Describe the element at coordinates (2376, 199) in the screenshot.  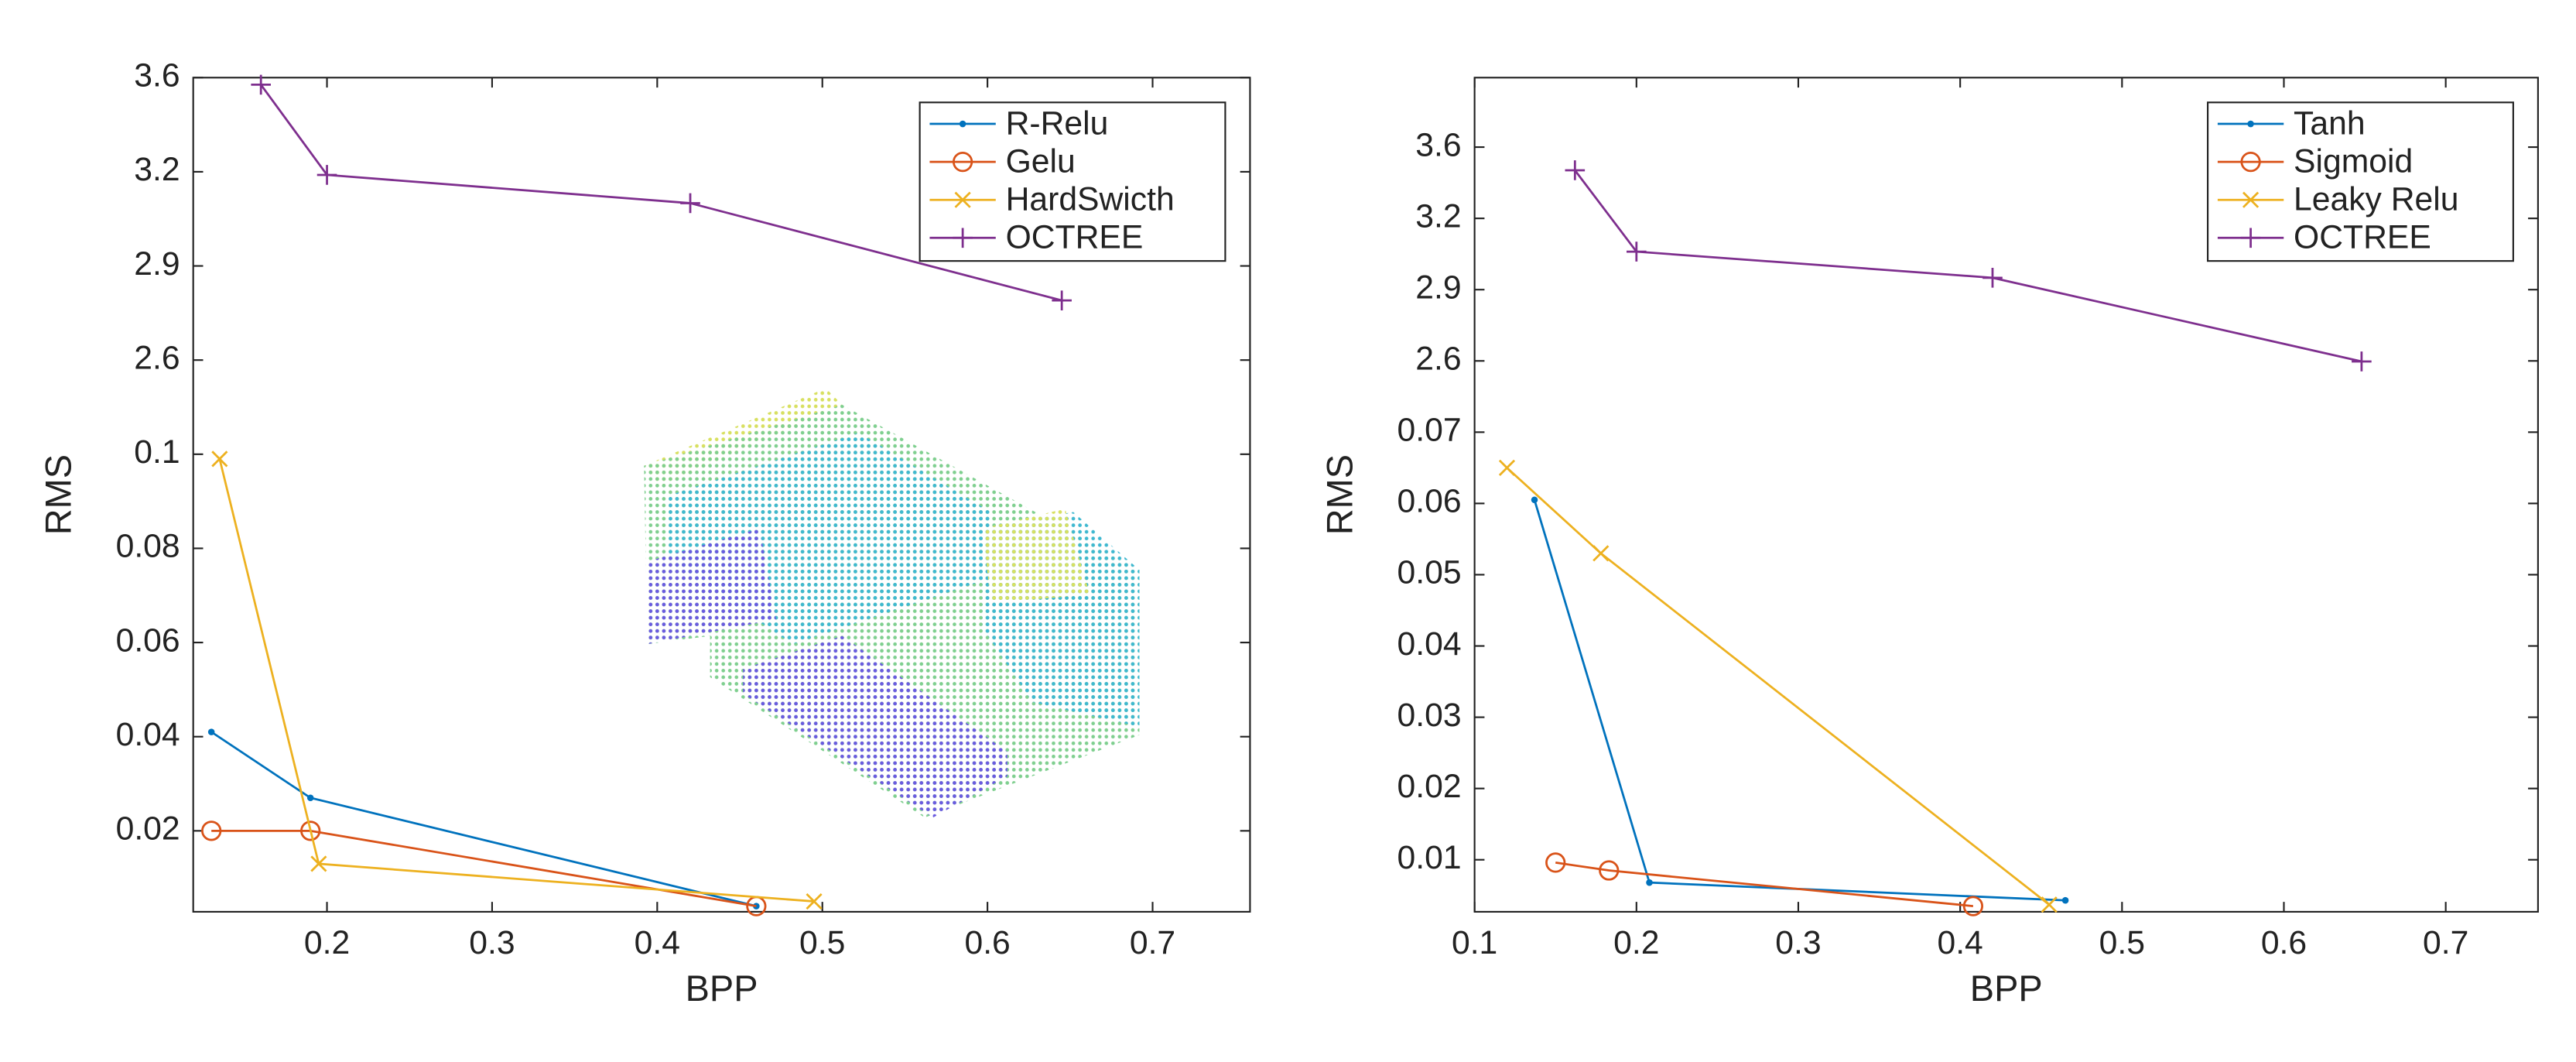
I see `legend-label: Leaky Relu` at that location.